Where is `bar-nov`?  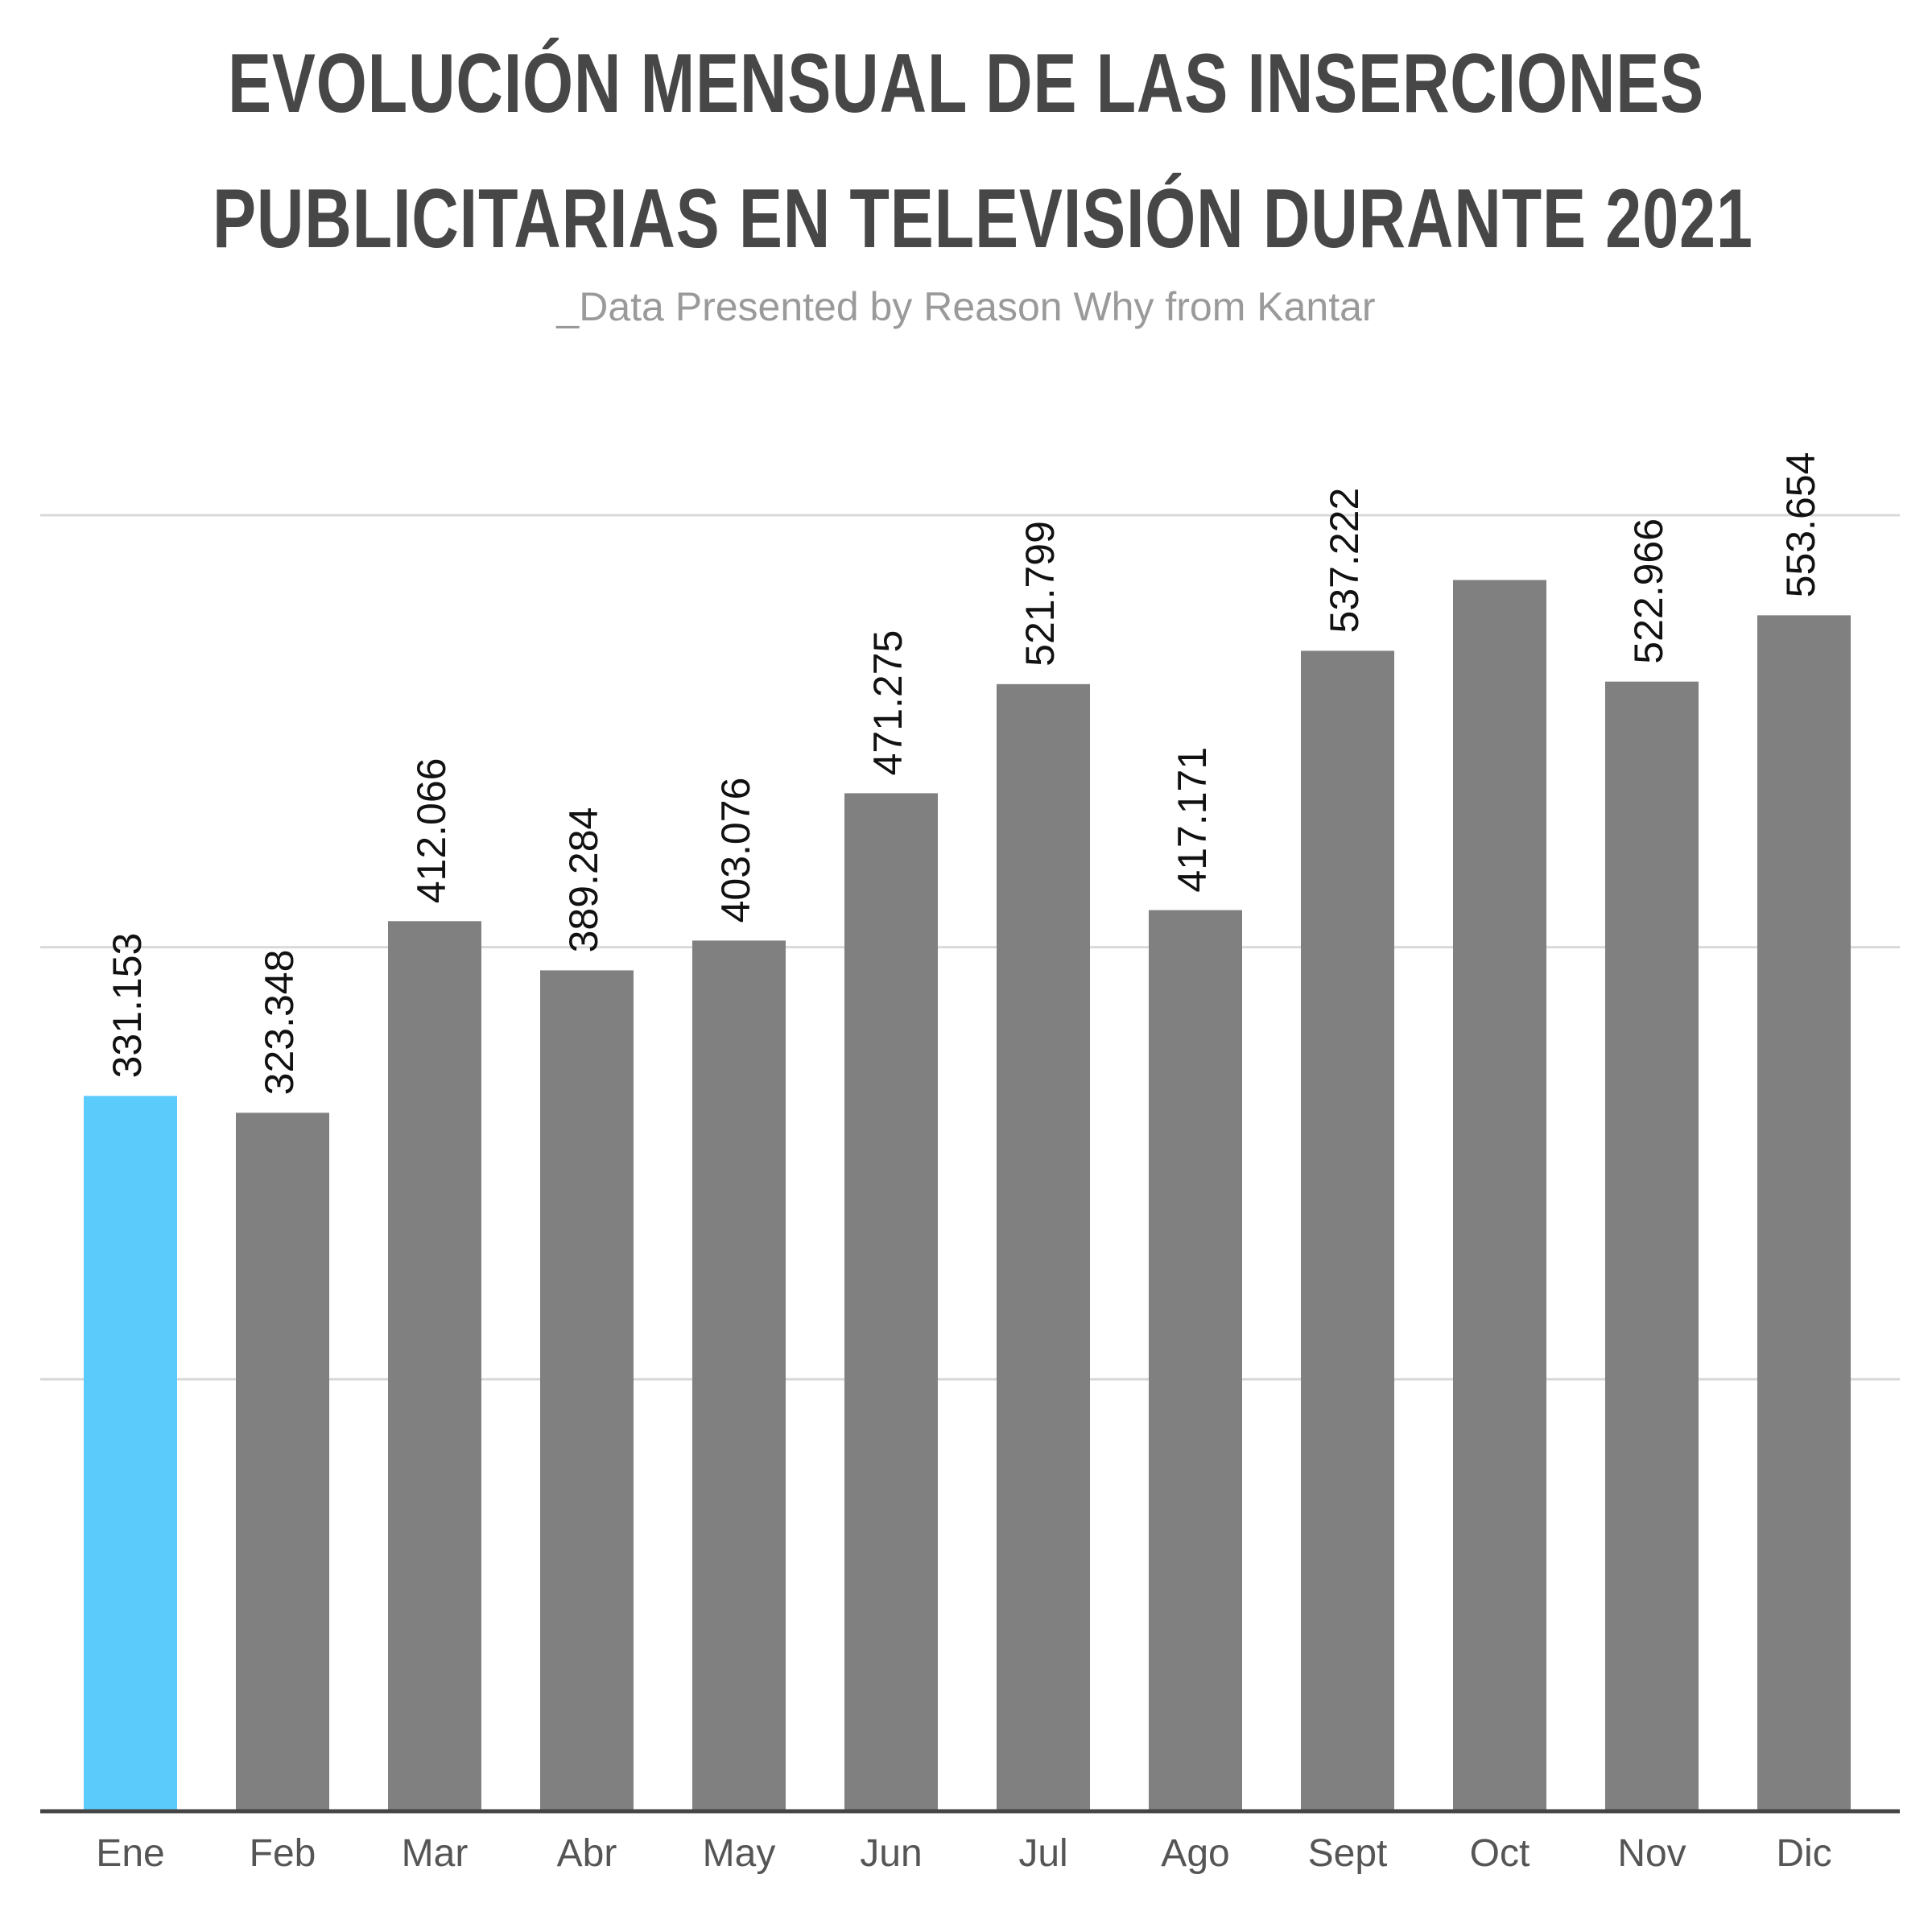
bar-nov is located at coordinates (1652, 1246).